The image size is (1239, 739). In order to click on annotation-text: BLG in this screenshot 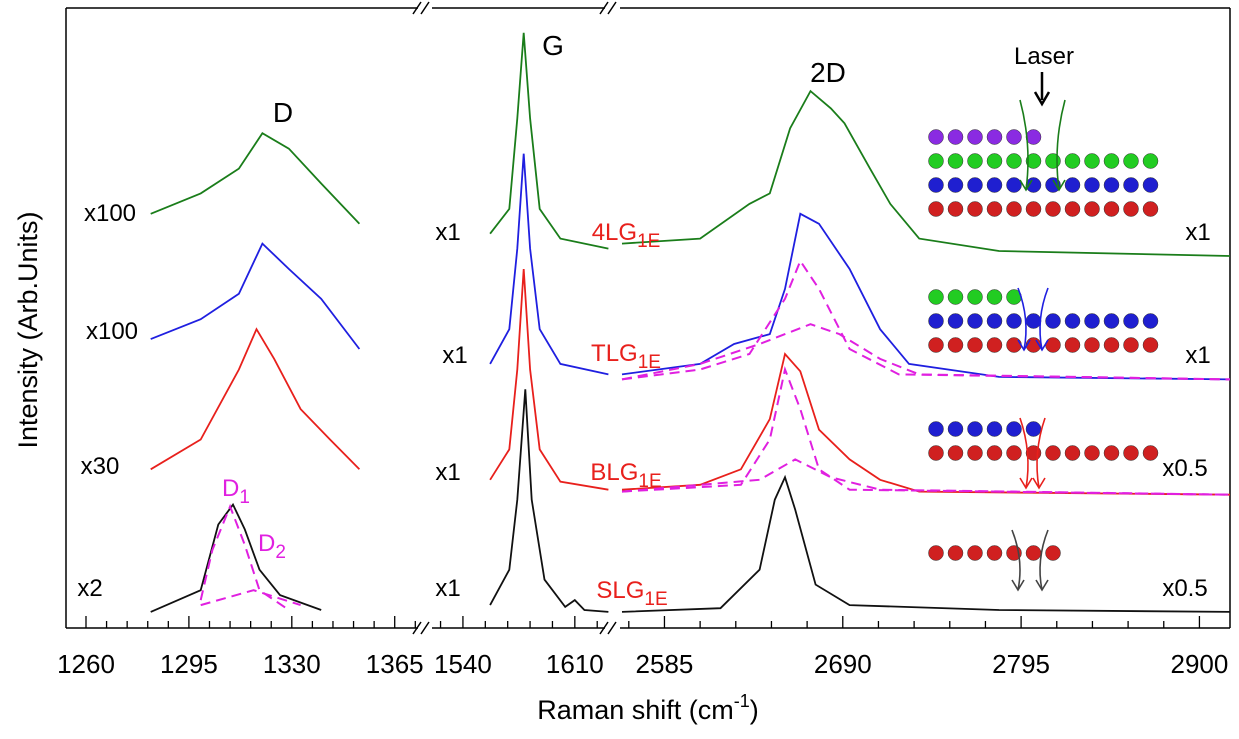, I will do `click(614, 472)`.